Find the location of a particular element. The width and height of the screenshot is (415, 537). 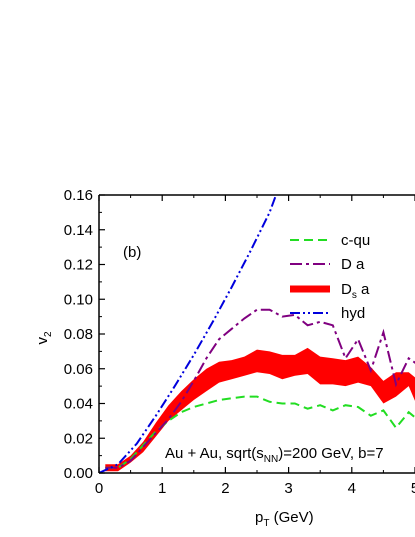

legend-label-main: c-qu is located at coordinates (355, 240).